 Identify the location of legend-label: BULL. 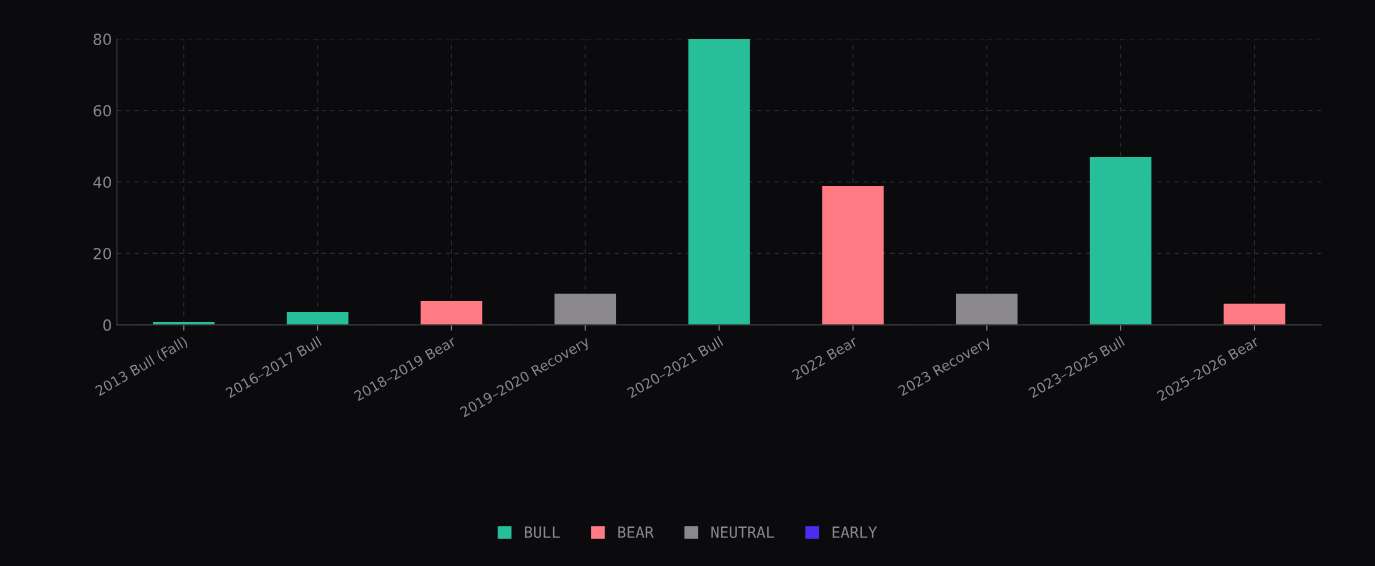
(542, 532).